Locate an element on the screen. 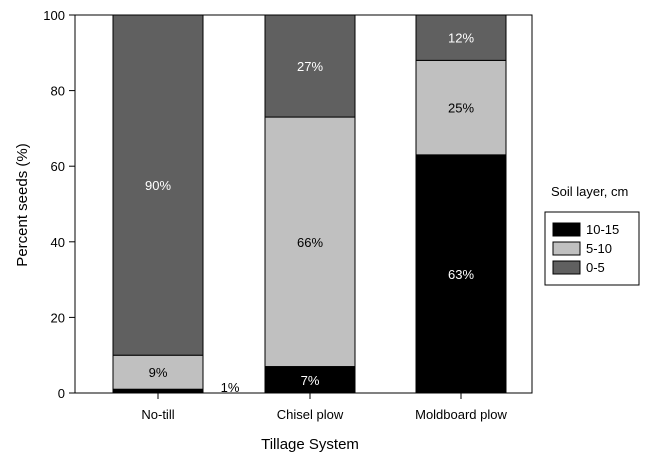 This screenshot has width=649, height=457. x-tick-label-chisel-plow: Chisel plow is located at coordinates (310, 414).